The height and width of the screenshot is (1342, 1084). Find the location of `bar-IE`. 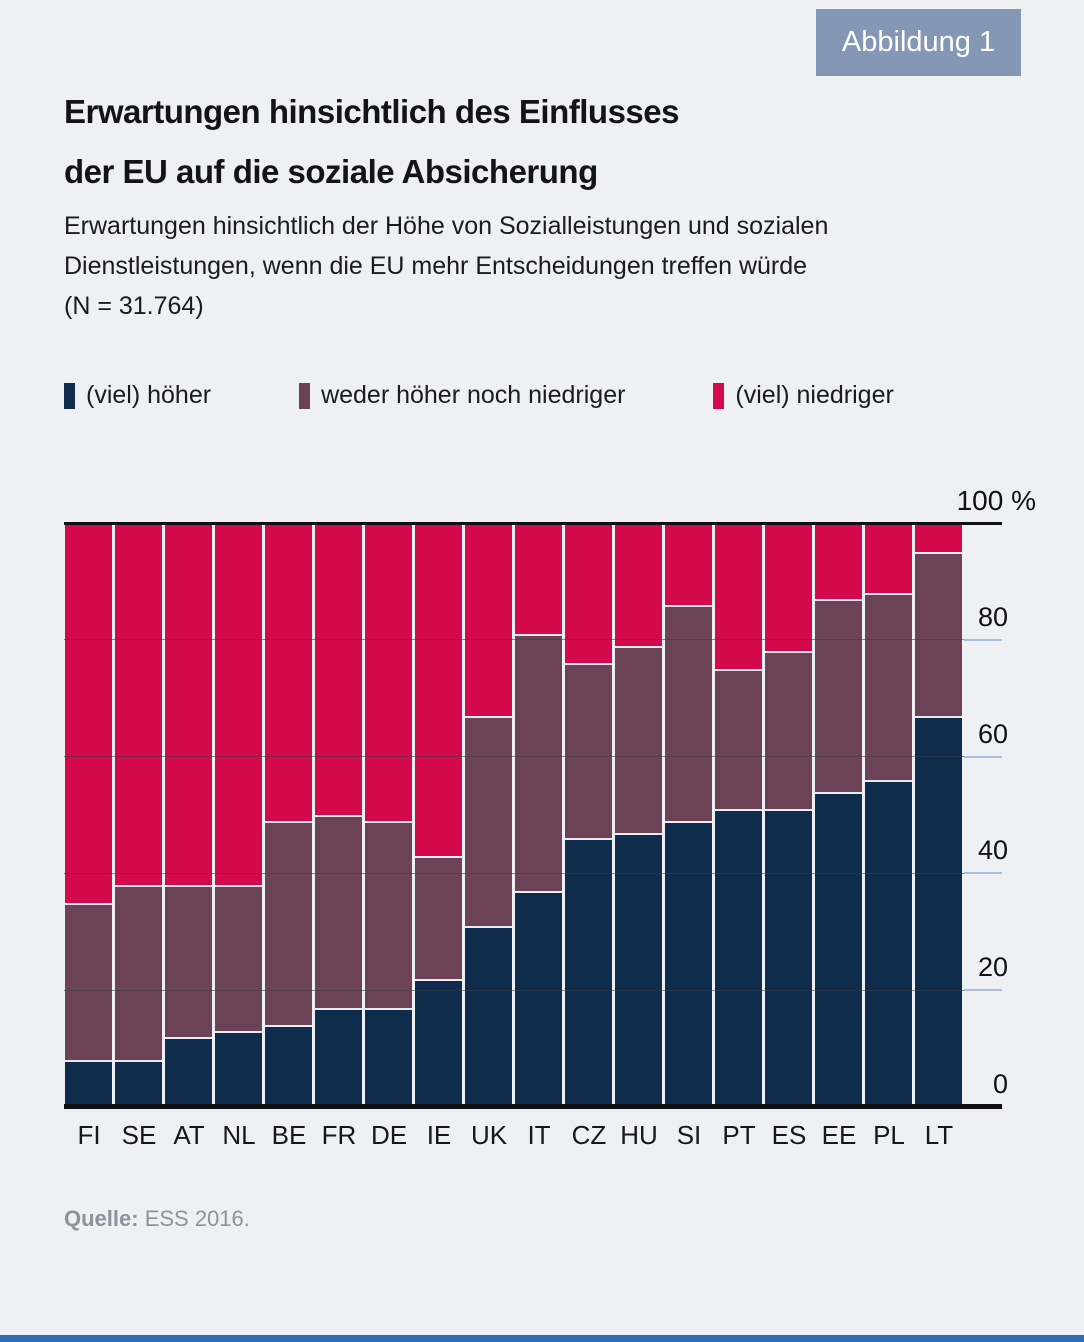

bar-IE is located at coordinates (438, 815).